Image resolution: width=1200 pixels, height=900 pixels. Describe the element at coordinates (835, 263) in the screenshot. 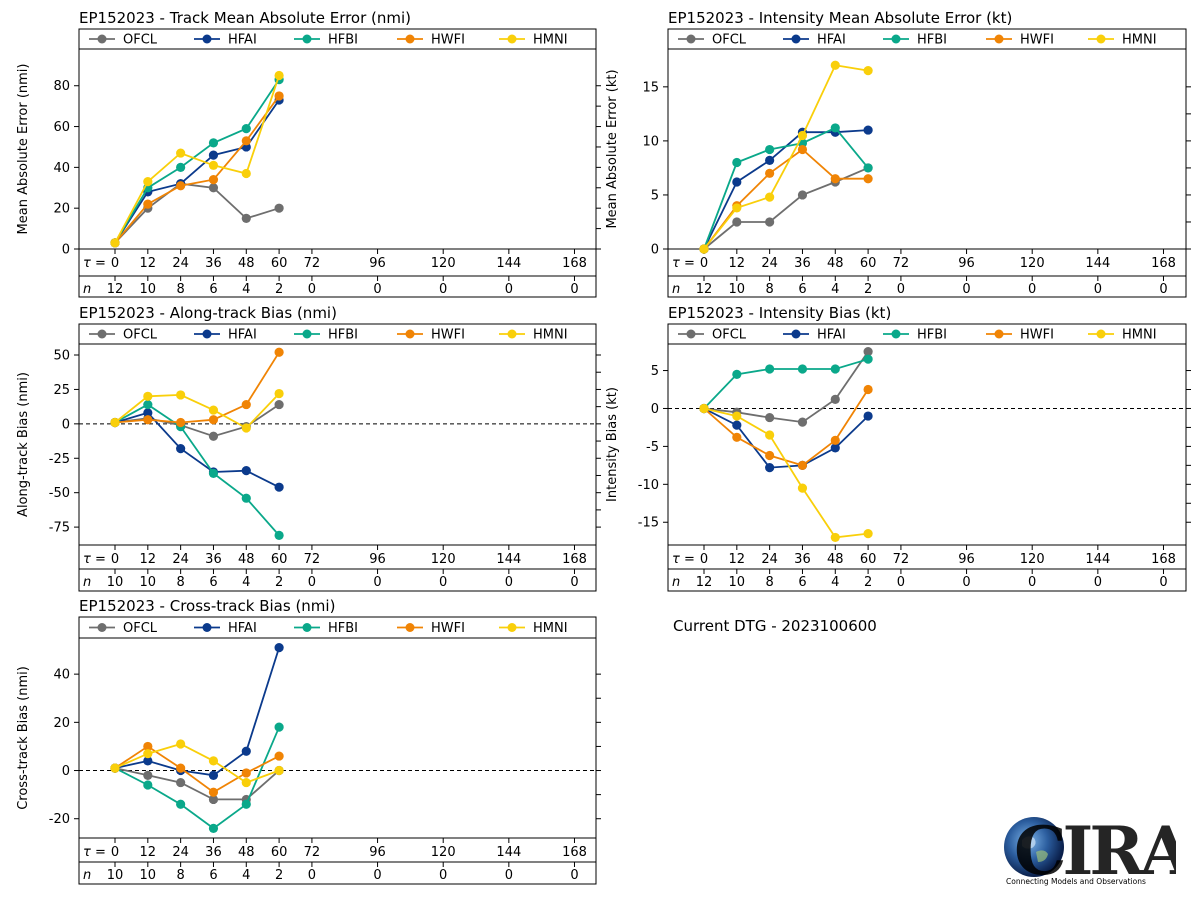

I see `tau-tick-label: 48` at that location.